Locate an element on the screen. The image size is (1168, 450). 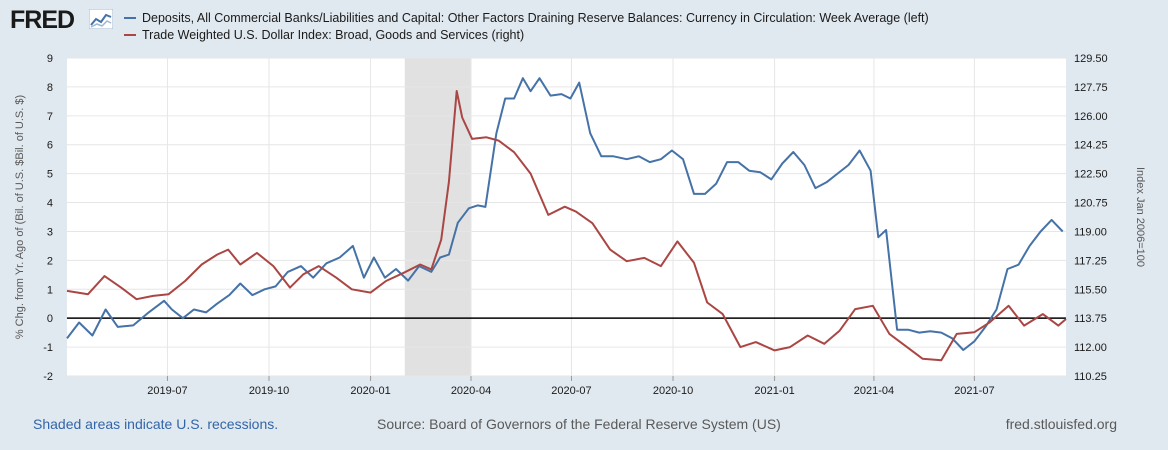
y-right-axis-label: Index Jan 2006=100 is located at coordinates (1140, 217).